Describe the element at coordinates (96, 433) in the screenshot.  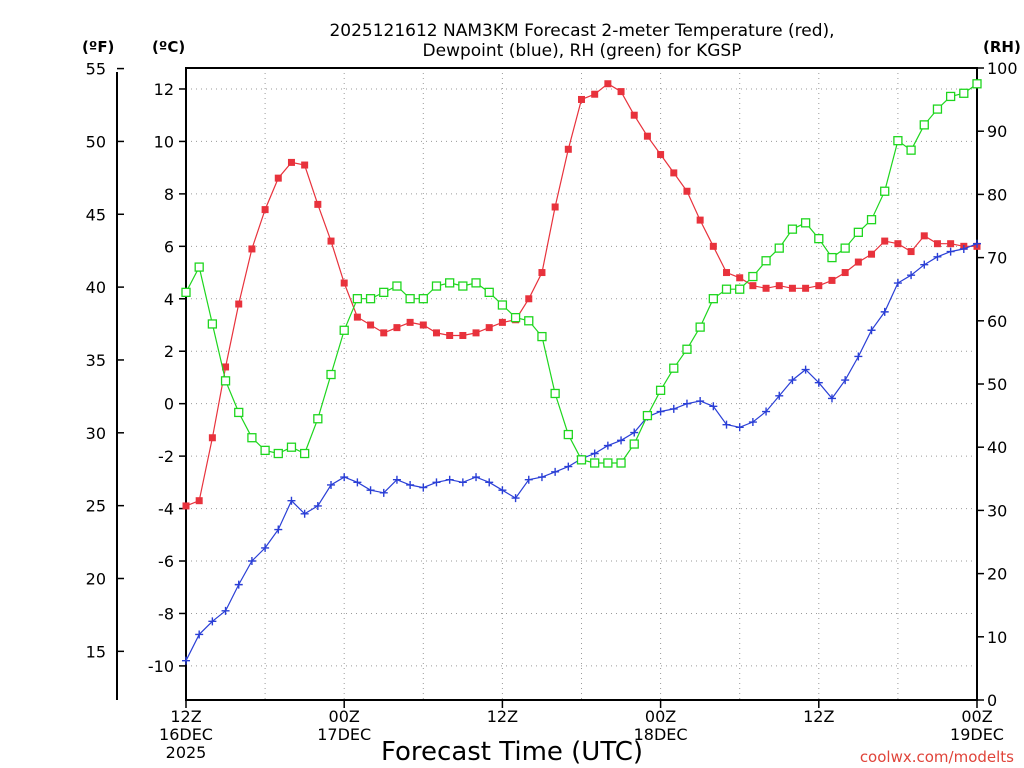
I see `fahrenheit-tick-label: 30` at that location.